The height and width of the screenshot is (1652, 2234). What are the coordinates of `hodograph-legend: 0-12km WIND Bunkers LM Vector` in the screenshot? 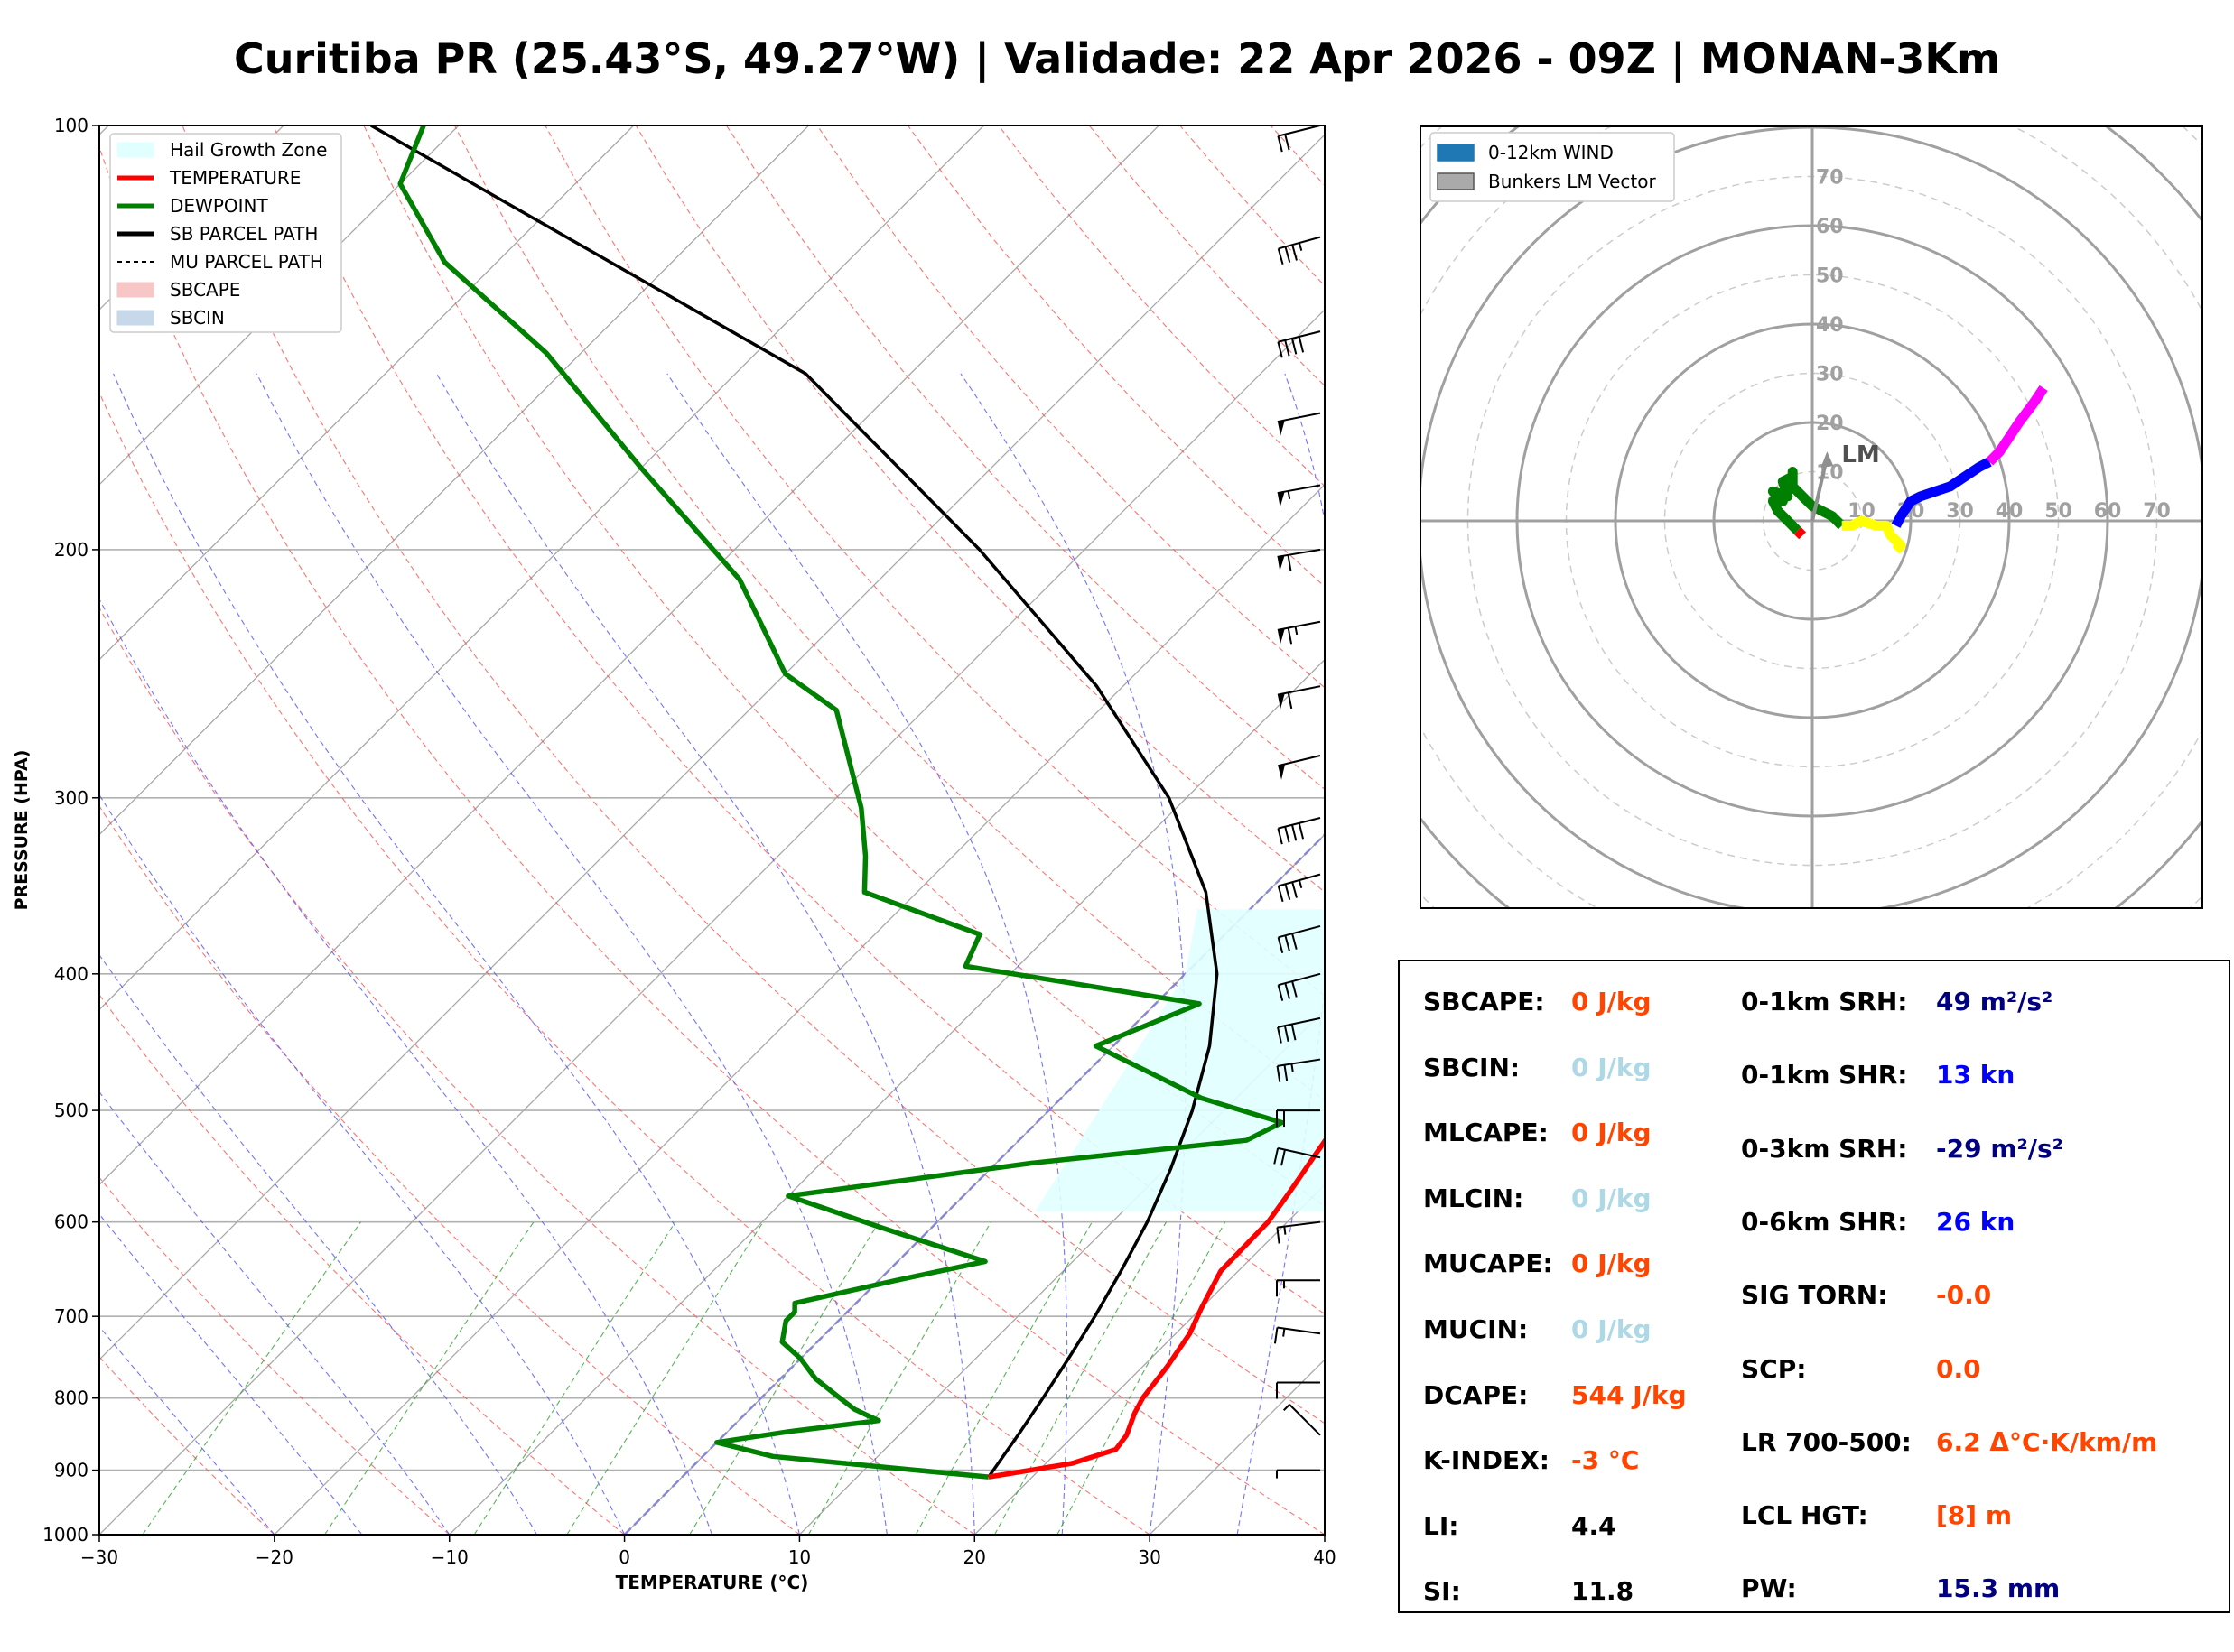 It's located at (1552, 167).